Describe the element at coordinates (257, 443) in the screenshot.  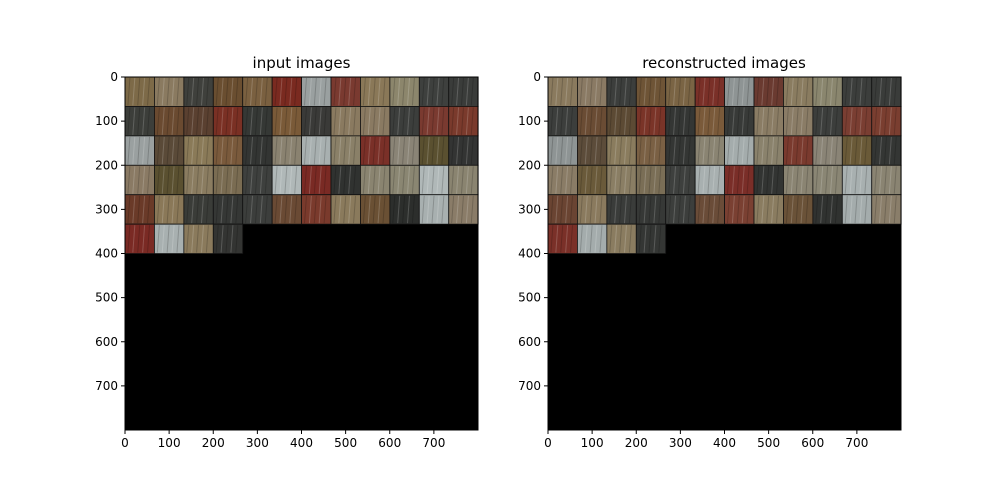
I see `x-tick-label: 300` at that location.